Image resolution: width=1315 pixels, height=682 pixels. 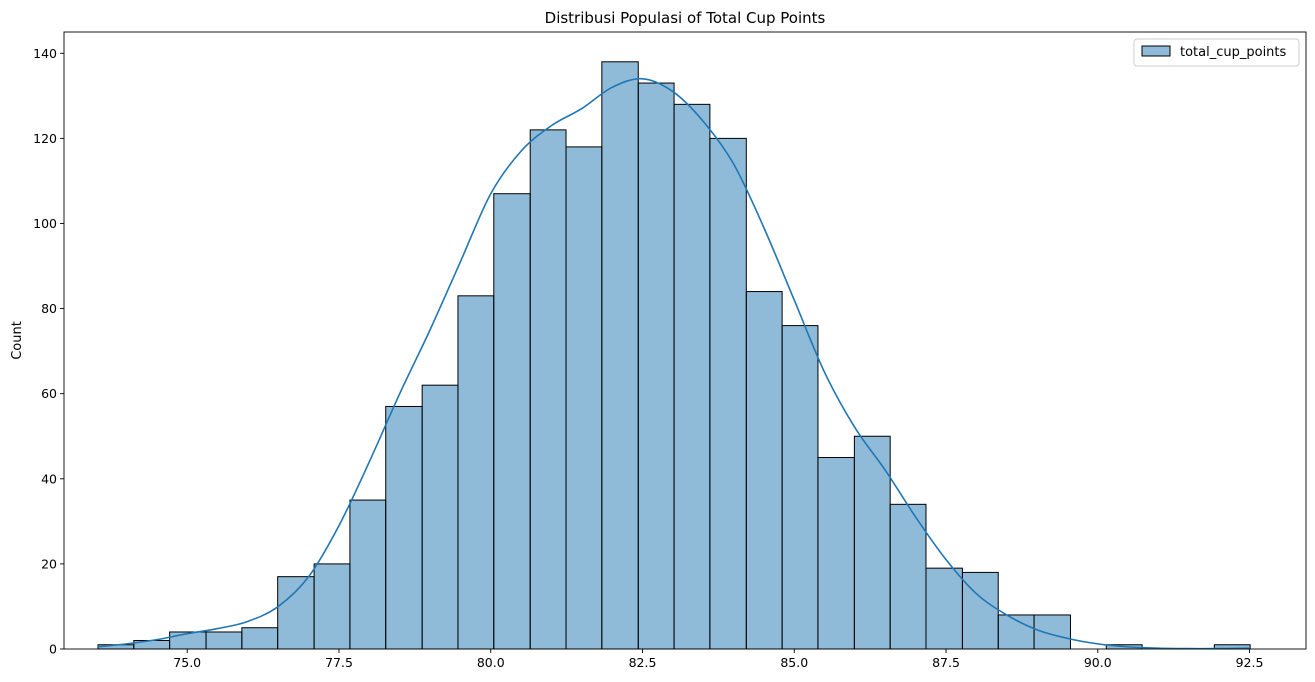 I want to click on y-tick-label: 40, so click(x=49, y=478).